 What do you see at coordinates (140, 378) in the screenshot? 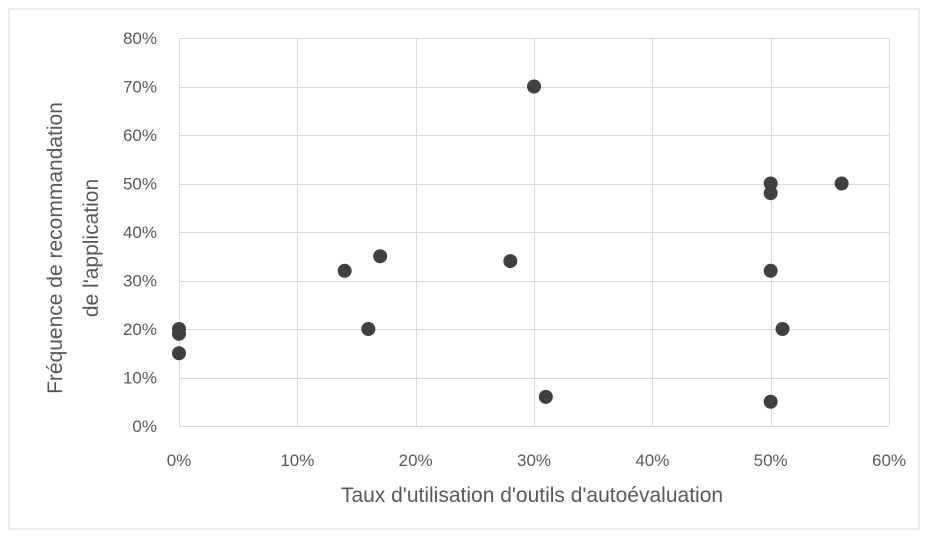
I see `y-tick-label: 10%` at bounding box center [140, 378].